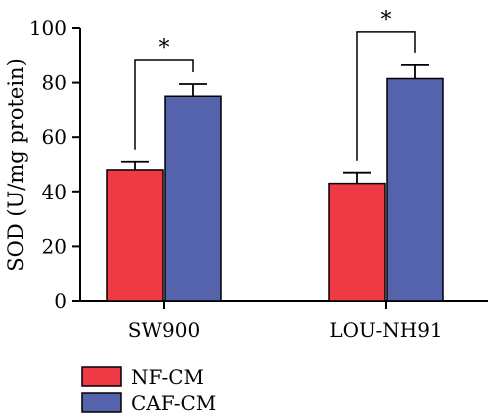 Image resolution: width=499 pixels, height=419 pixels. What do you see at coordinates (16, 165) in the screenshot?
I see `y-axis-label: SOD (U/mg protein)` at bounding box center [16, 165].